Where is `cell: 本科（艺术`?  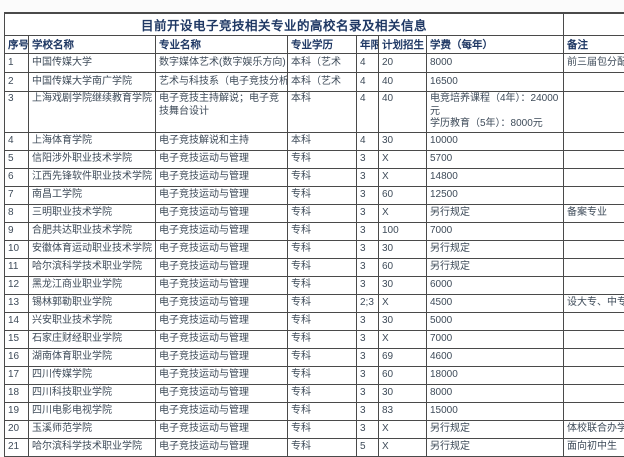 cell: 本科（艺术 is located at coordinates (322, 82).